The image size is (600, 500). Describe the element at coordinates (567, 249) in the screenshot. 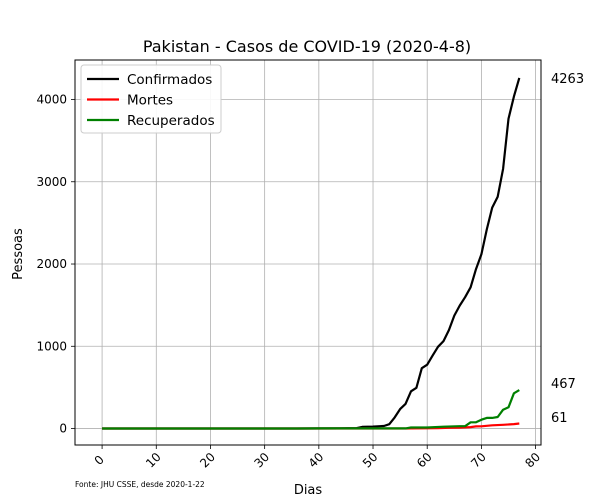

I see `end-labels: 4263 61 467` at that location.